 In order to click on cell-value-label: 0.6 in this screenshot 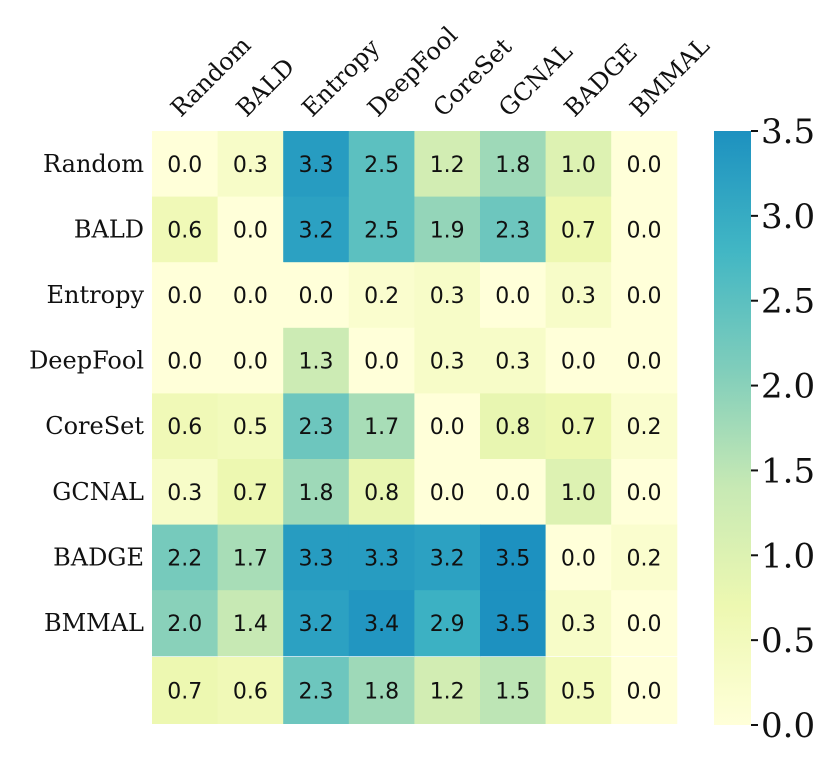, I will do `click(184, 427)`.